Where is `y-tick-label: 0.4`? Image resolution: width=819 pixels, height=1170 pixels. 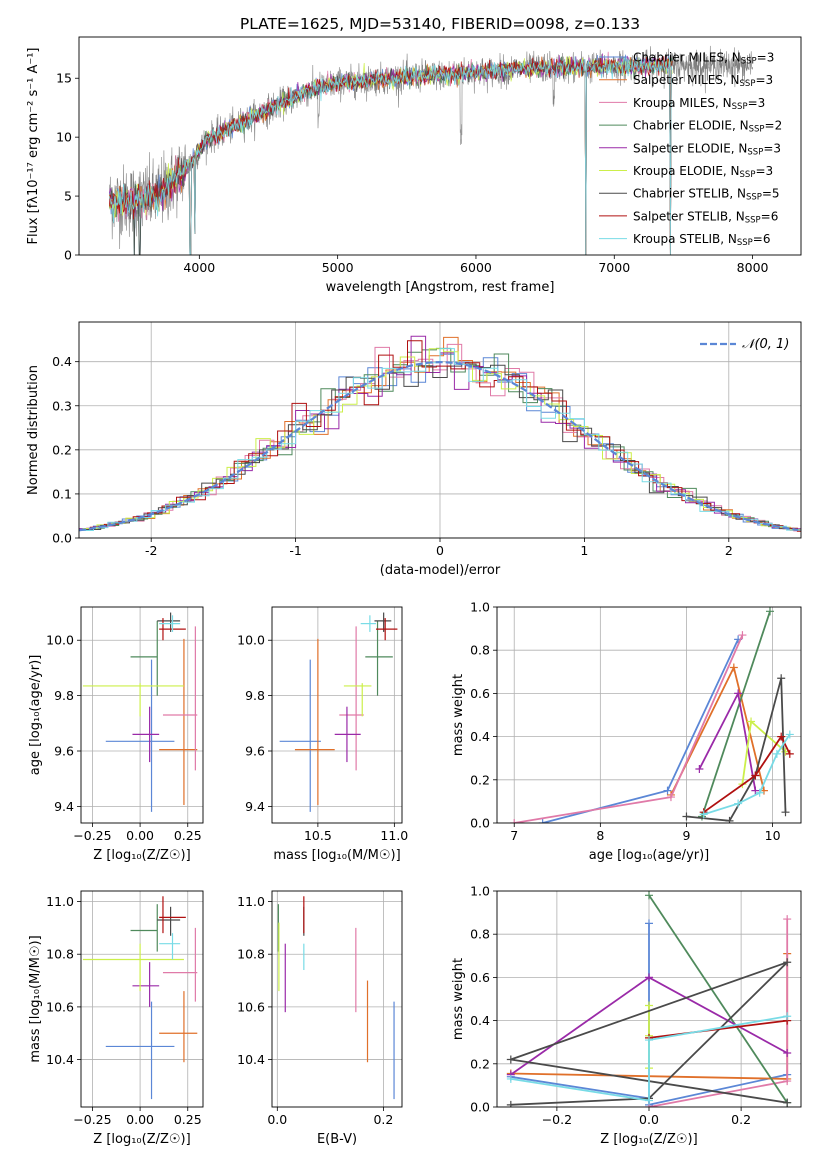 y-tick-label: 0.4 is located at coordinates (480, 736).